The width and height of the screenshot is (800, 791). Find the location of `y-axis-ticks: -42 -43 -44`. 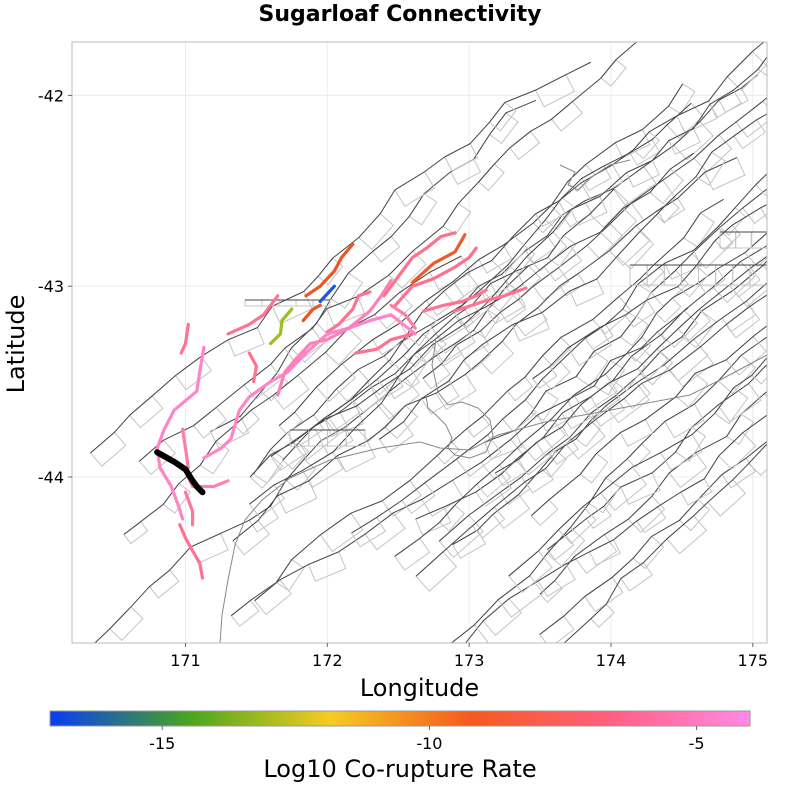

y-axis-ticks: -42 -43 -44 is located at coordinates (55, 286).